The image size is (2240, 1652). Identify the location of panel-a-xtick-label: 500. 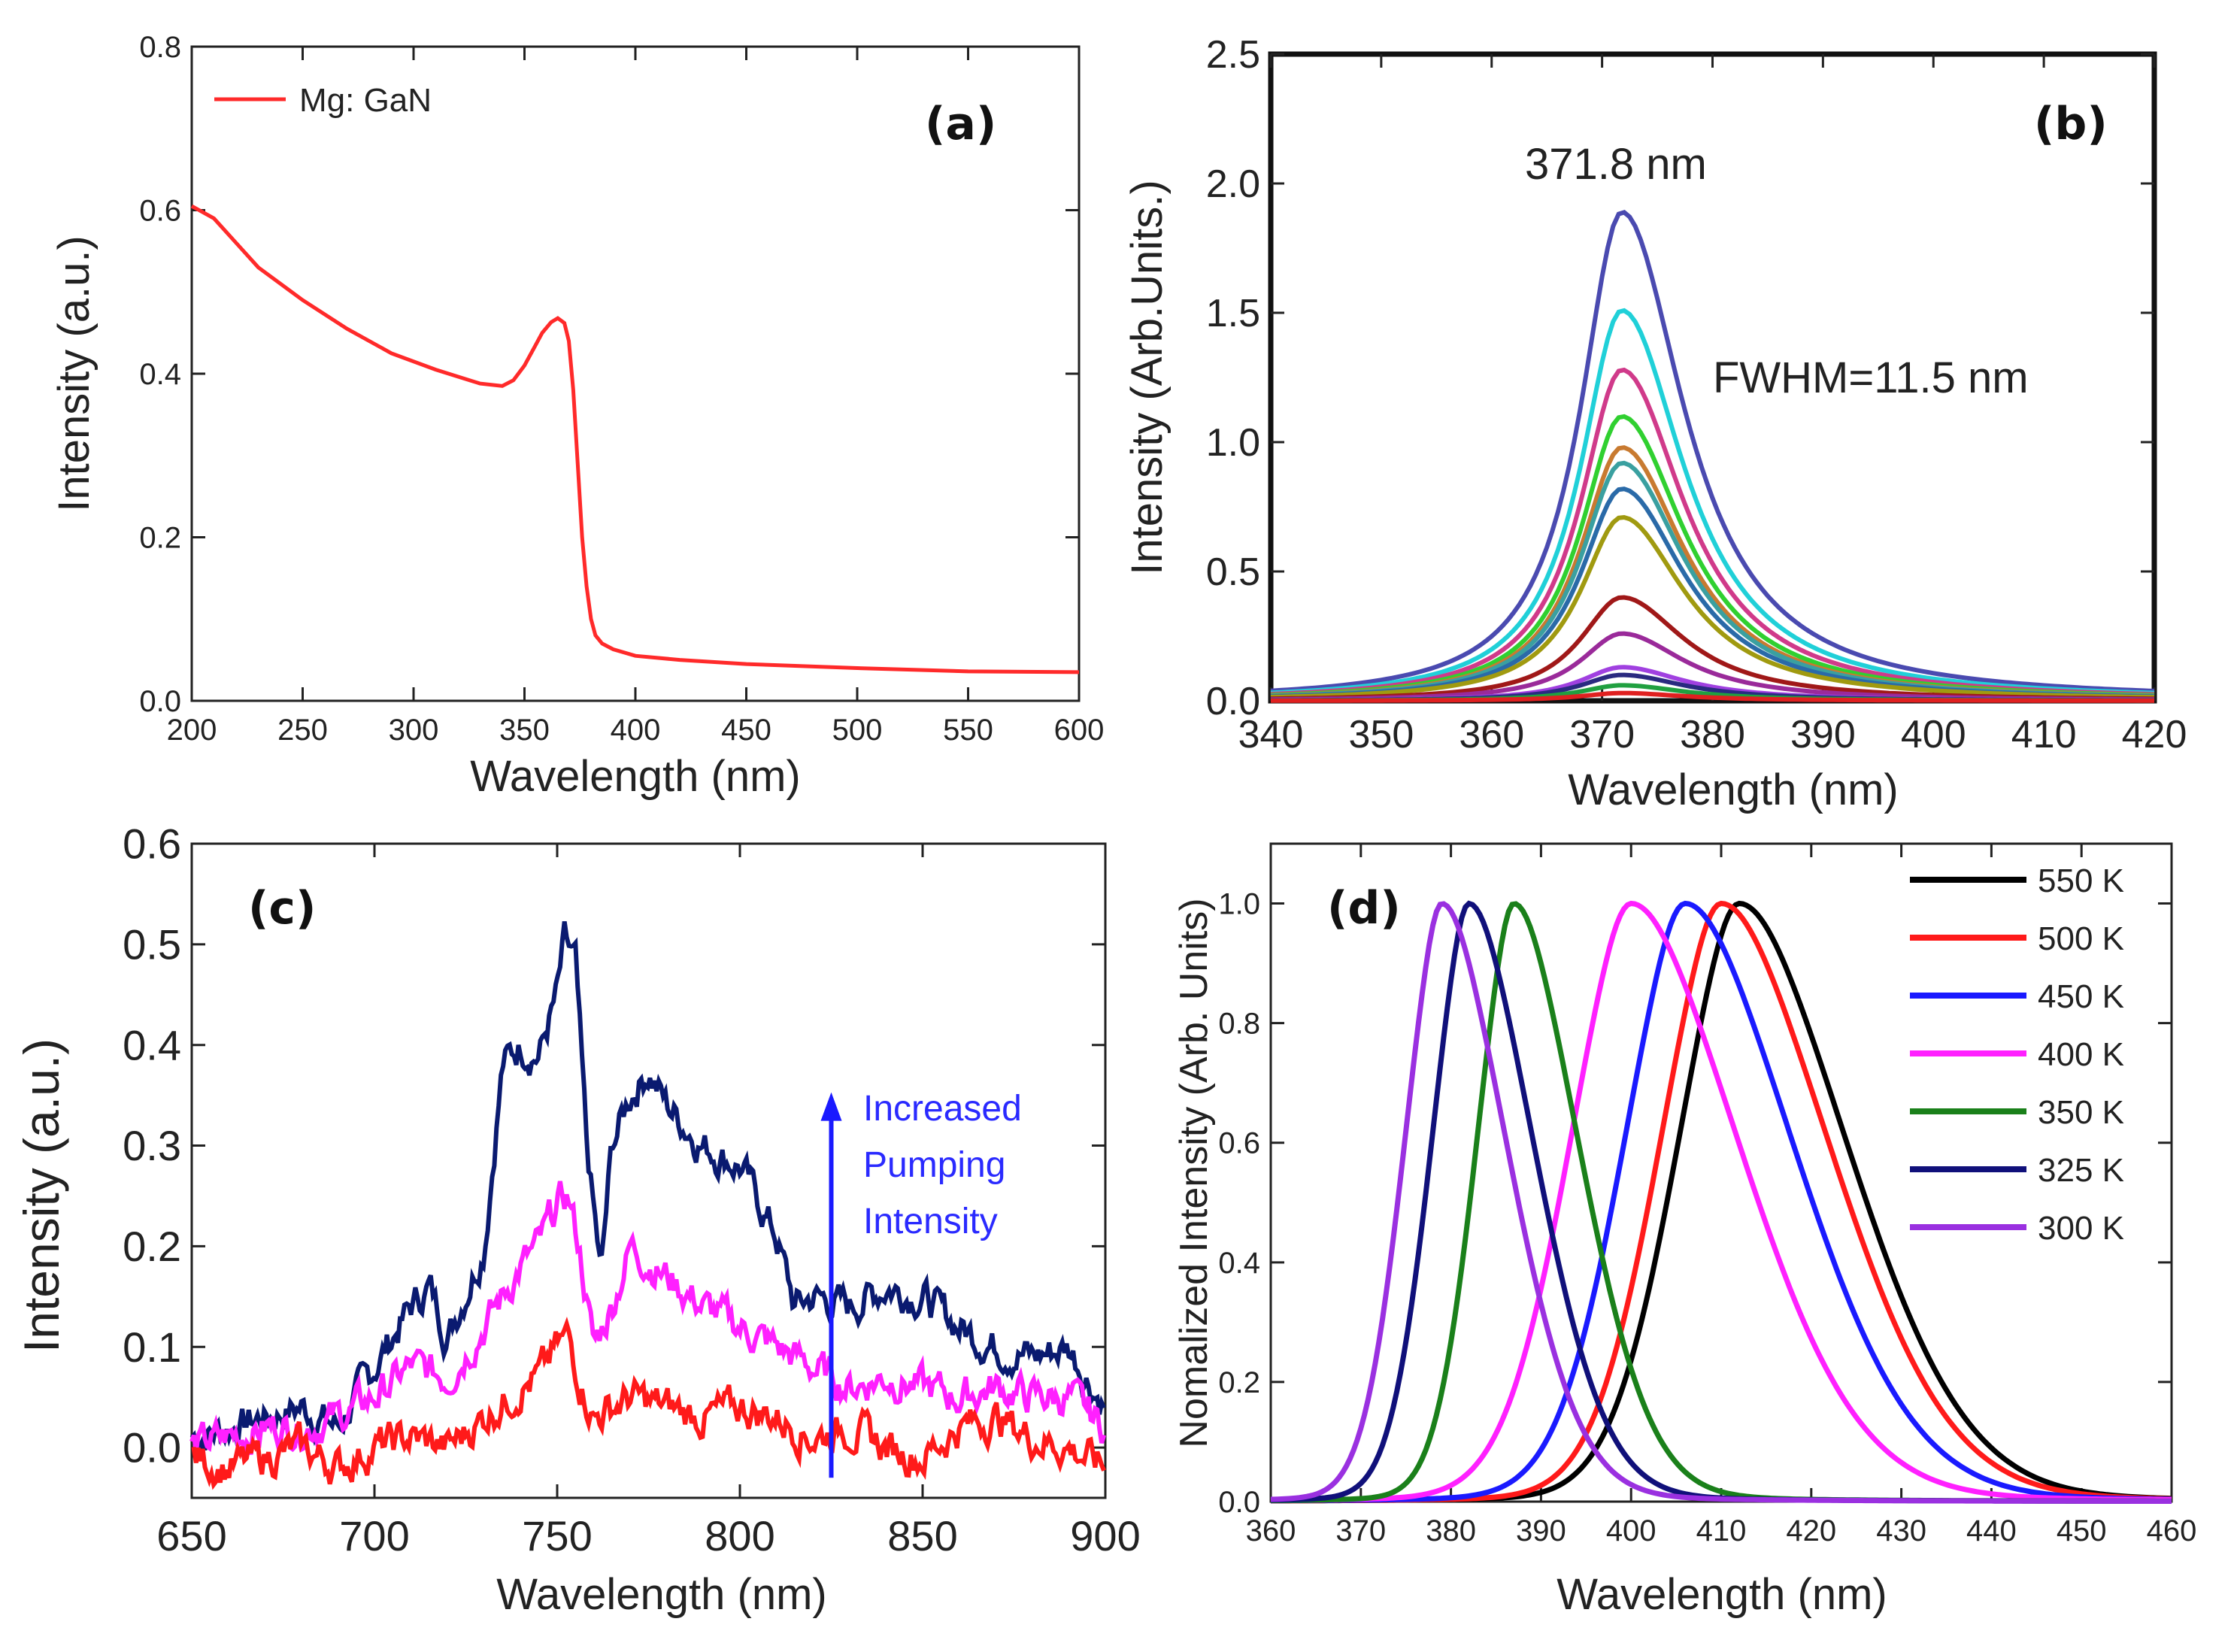
(858, 730).